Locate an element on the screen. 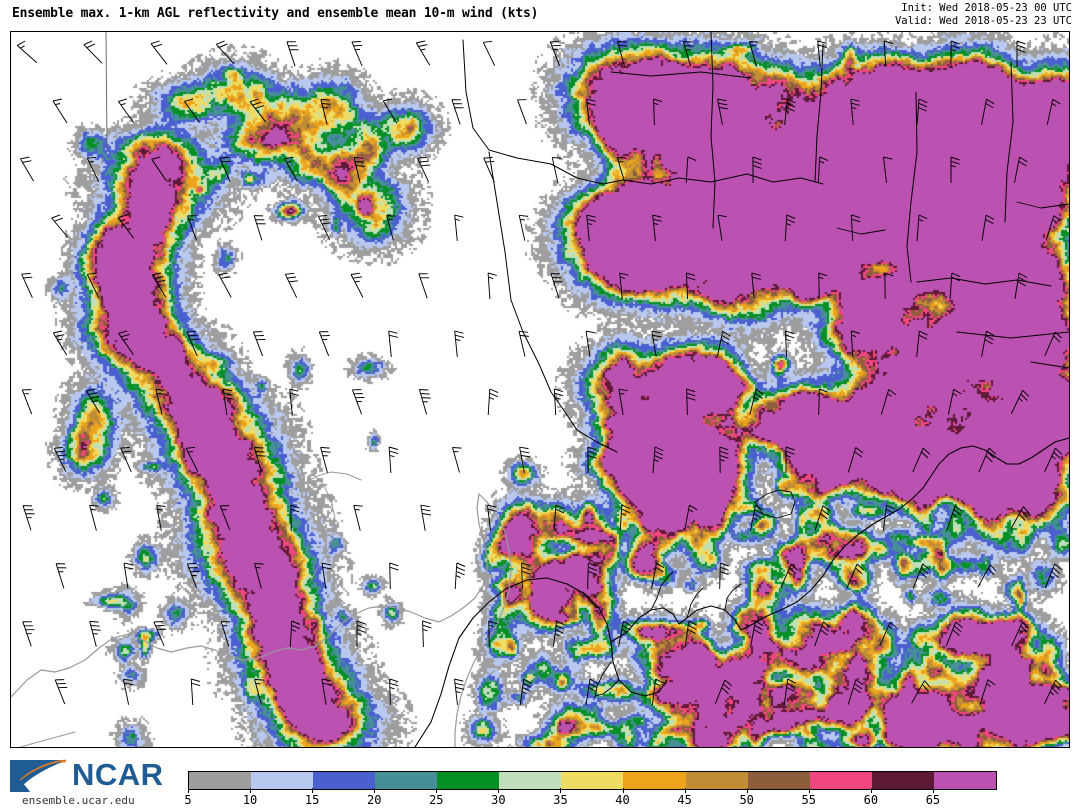  state-border-ok-north is located at coordinates (713, 130).